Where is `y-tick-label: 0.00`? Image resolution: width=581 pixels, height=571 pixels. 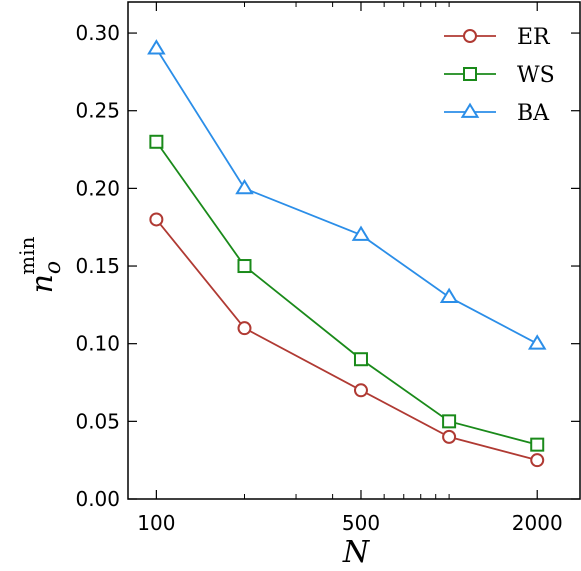
y-tick-label: 0.00 is located at coordinates (97, 499).